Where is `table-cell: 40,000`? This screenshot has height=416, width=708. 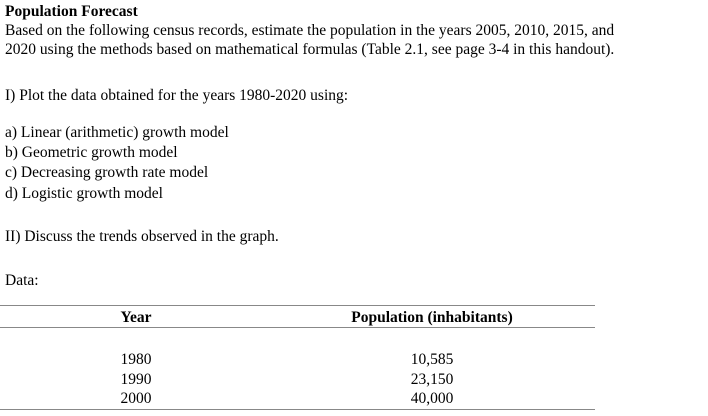 table-cell: 40,000 is located at coordinates (432, 398).